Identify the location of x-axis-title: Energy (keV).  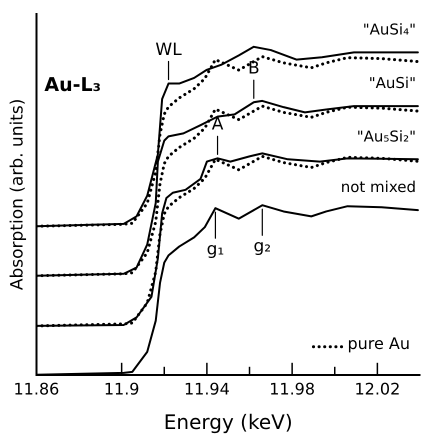
(228, 422).